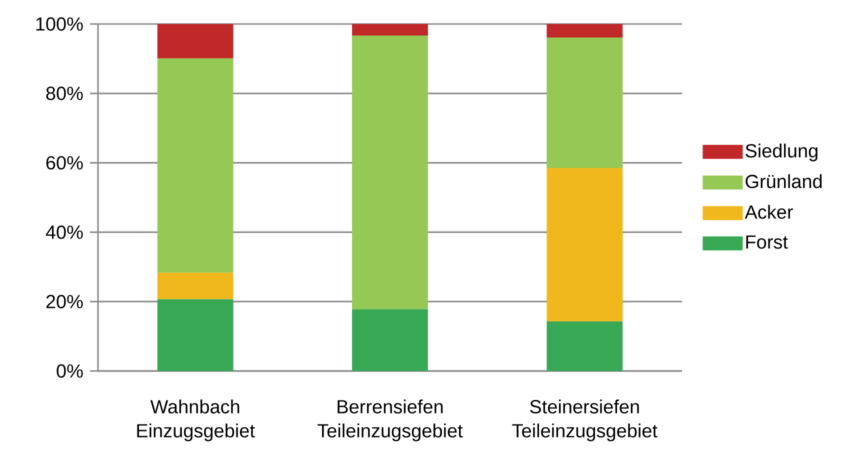 The width and height of the screenshot is (855, 464). Describe the element at coordinates (782, 153) in the screenshot. I see `legend-label: Siedlung` at that location.